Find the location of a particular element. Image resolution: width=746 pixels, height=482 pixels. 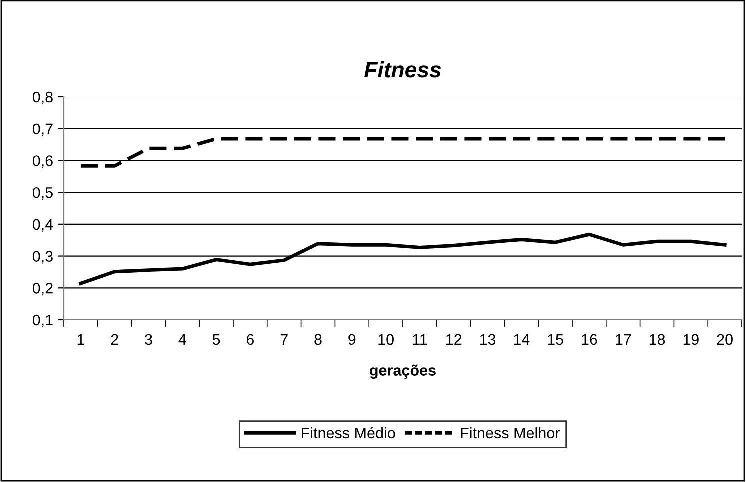

y-tick-label: 0,5 is located at coordinates (42, 193).